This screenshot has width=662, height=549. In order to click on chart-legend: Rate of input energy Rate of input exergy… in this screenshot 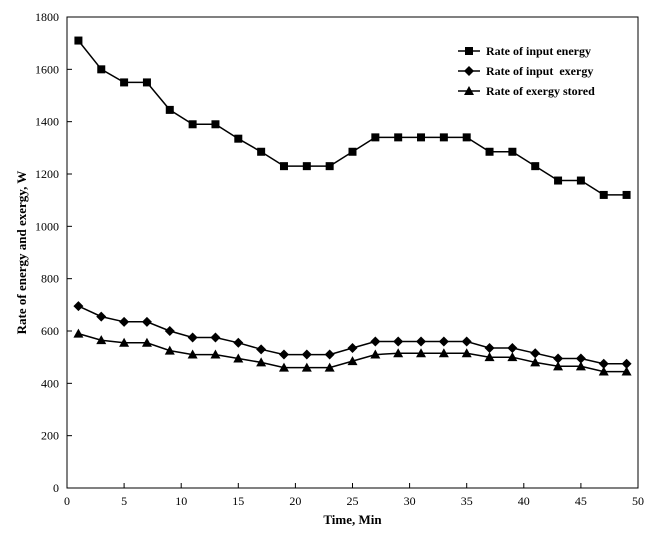, I will do `click(526, 71)`.